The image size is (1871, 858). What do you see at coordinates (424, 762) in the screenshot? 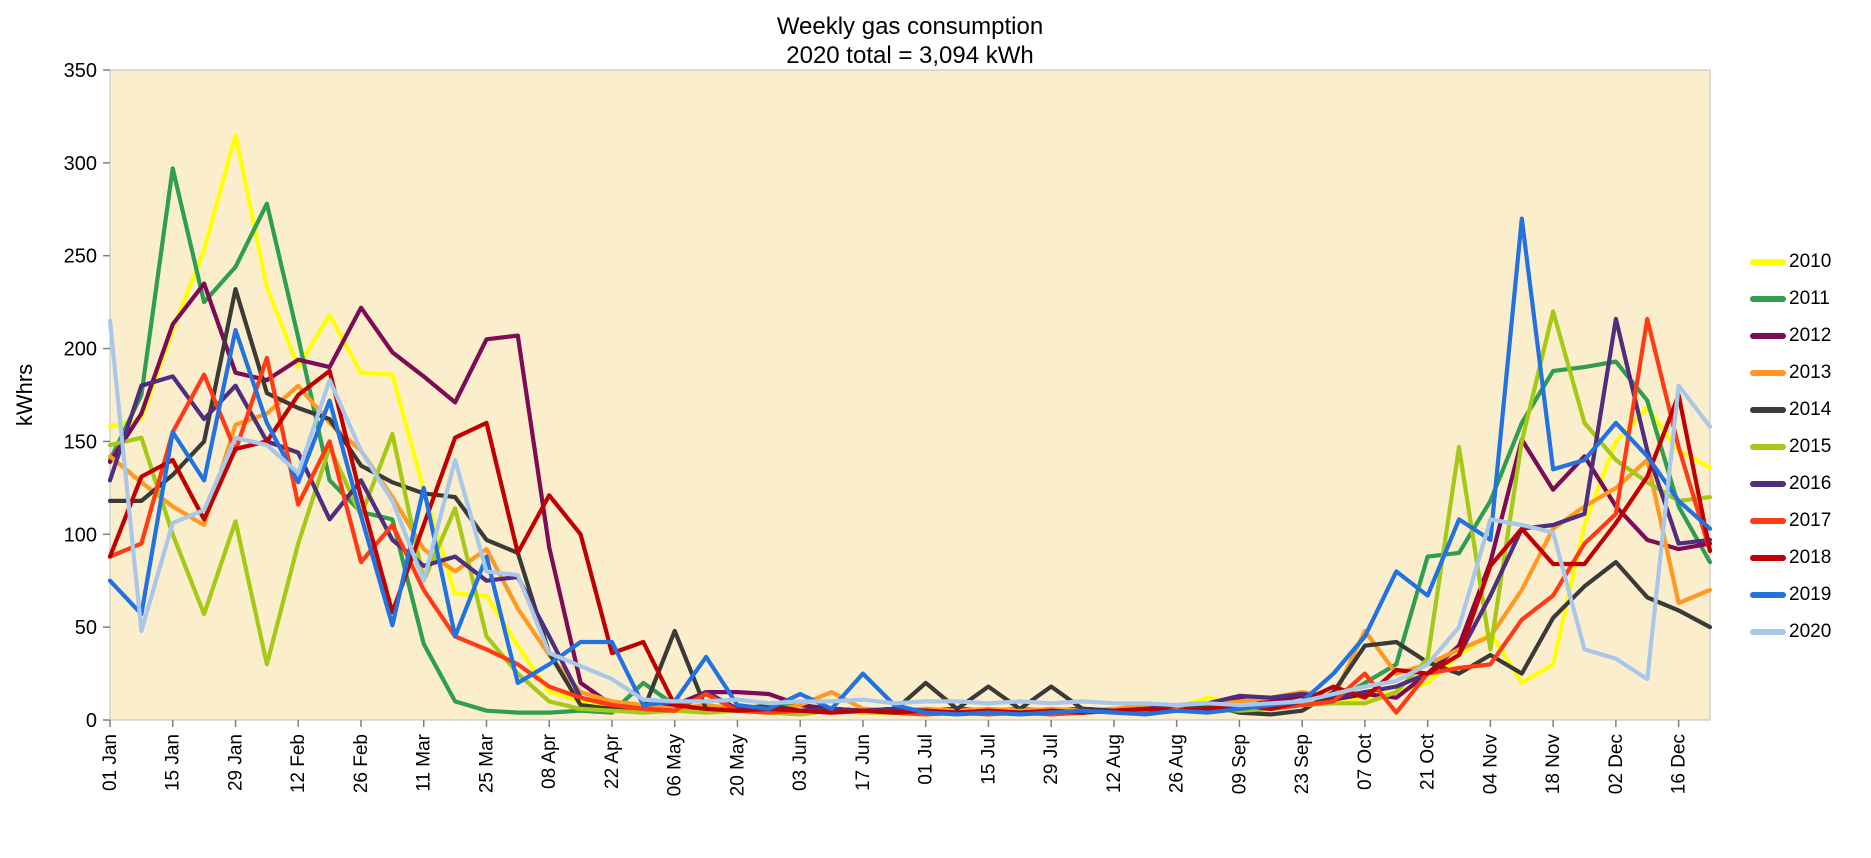
I see `x-axis-tick-label: 11 Mar` at bounding box center [424, 762].